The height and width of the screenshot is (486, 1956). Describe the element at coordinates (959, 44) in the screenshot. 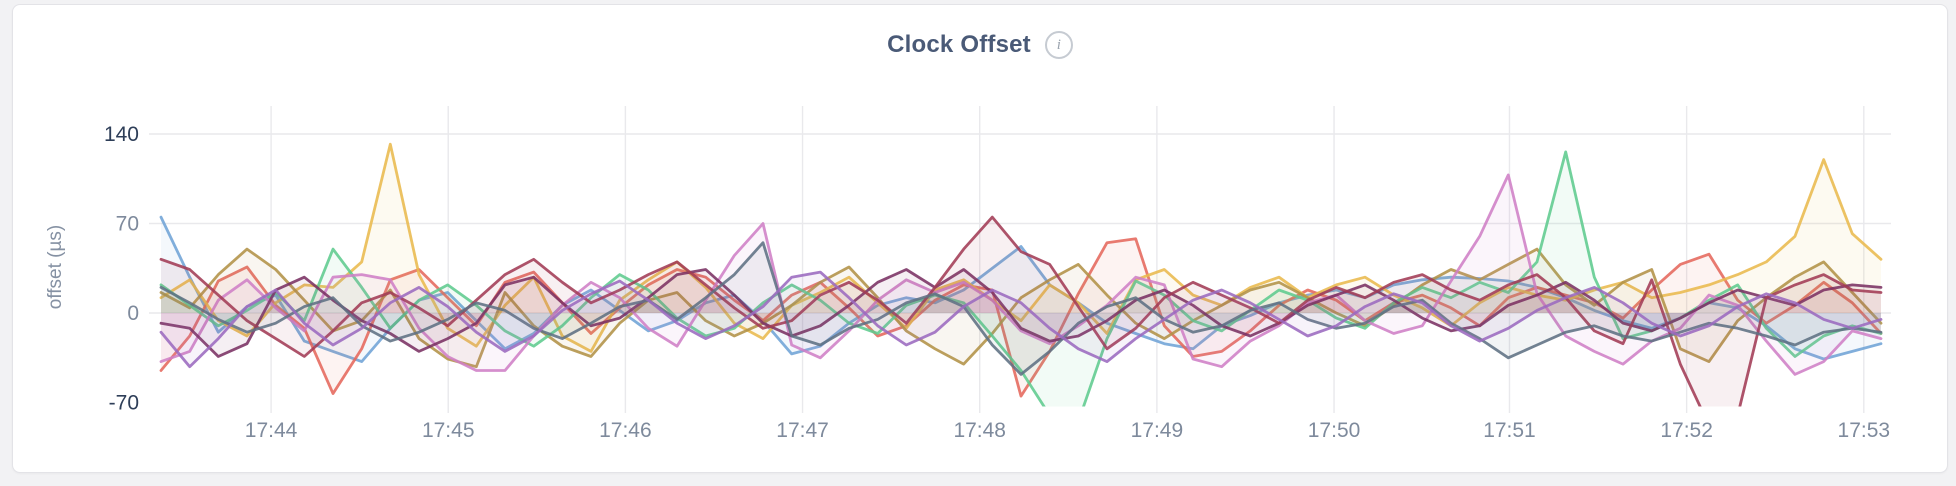

I see `chart-title: Clock Offset` at that location.